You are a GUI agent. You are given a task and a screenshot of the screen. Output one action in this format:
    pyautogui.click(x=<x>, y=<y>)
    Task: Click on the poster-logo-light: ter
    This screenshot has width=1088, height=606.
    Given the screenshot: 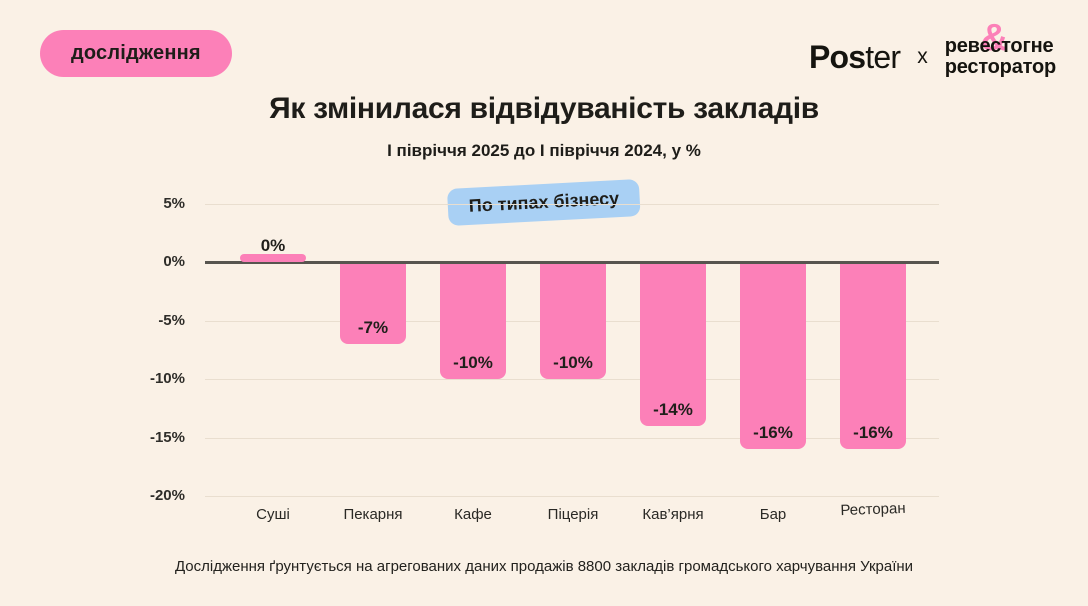 What is the action you would take?
    pyautogui.click(x=883, y=56)
    